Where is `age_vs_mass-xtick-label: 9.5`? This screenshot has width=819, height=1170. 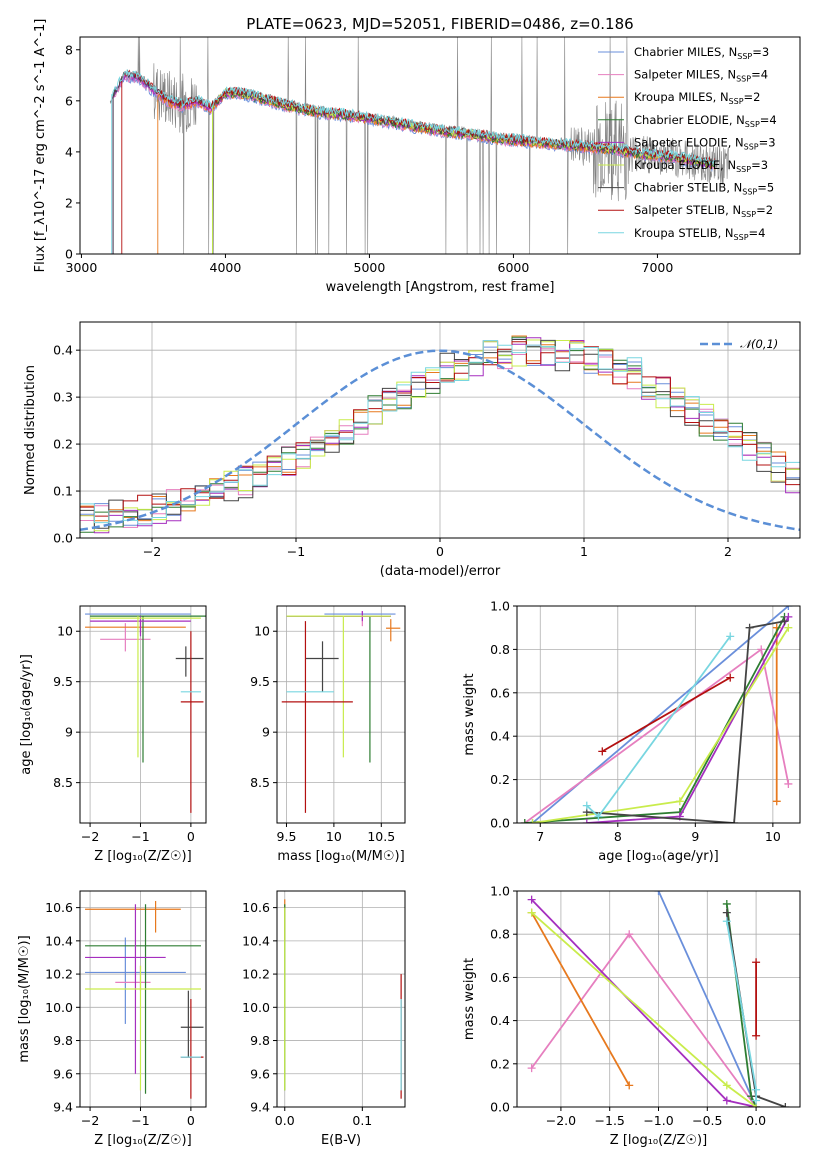
age_vs_mass-xtick-label: 9.5 is located at coordinates (287, 836).